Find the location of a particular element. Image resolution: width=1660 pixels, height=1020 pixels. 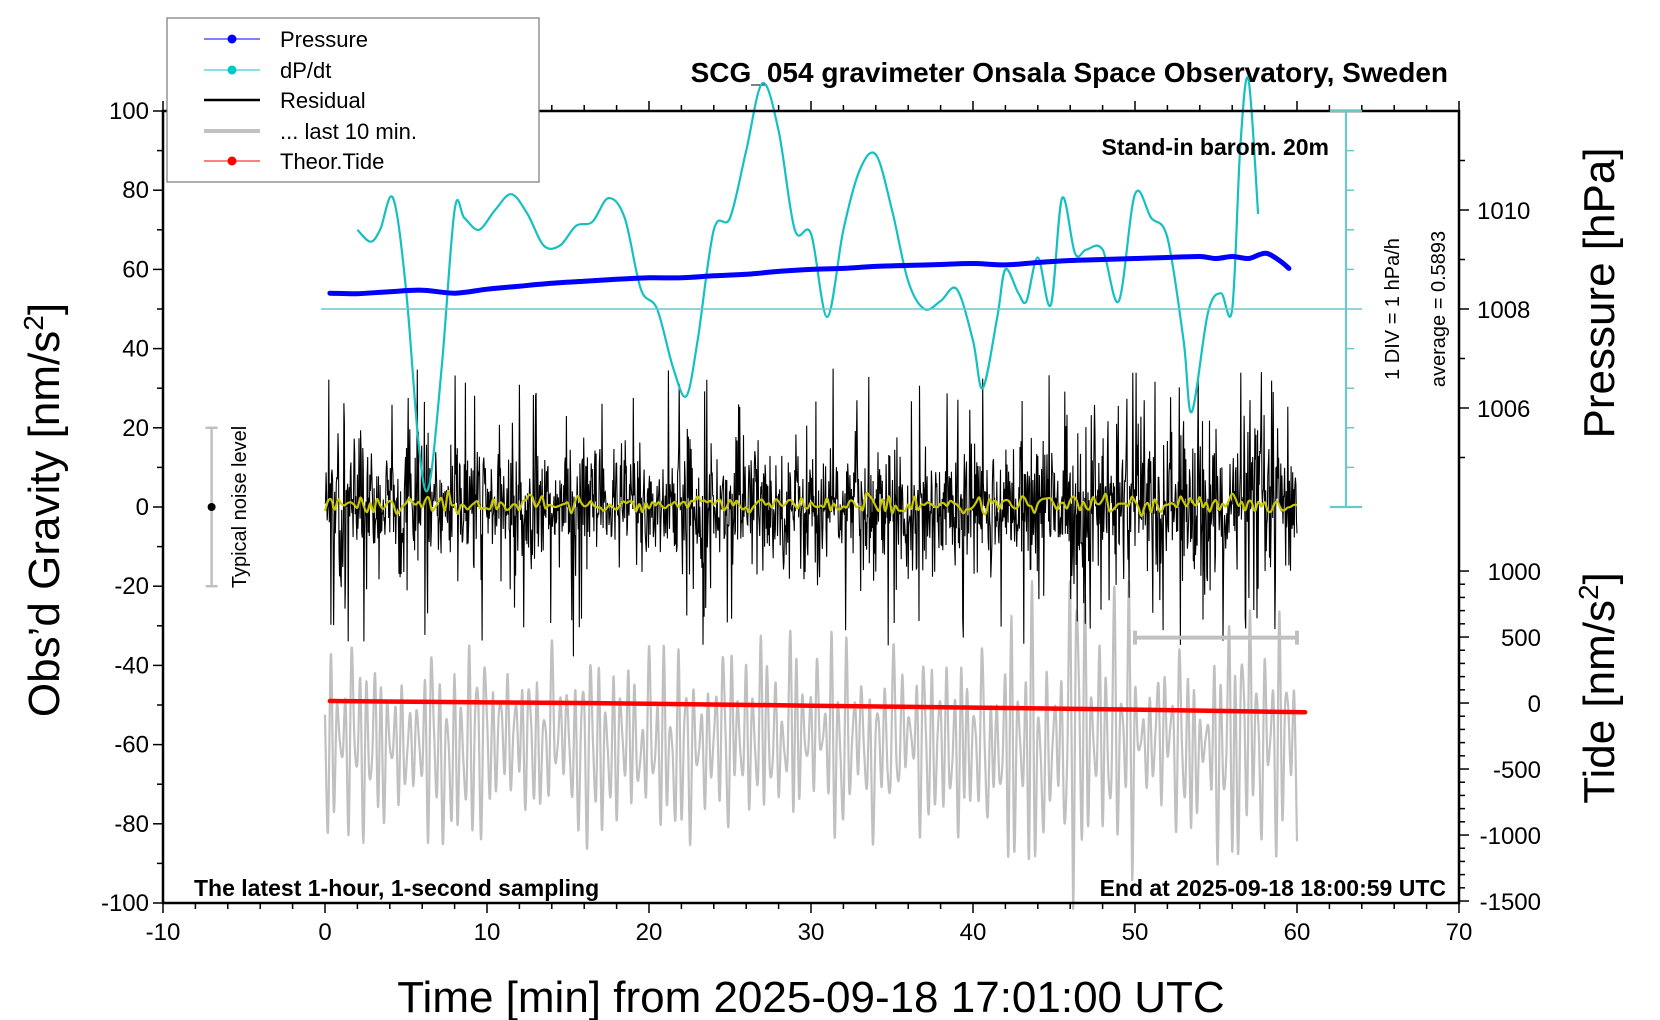

legend-label: Theor.Tide is located at coordinates (332, 161).